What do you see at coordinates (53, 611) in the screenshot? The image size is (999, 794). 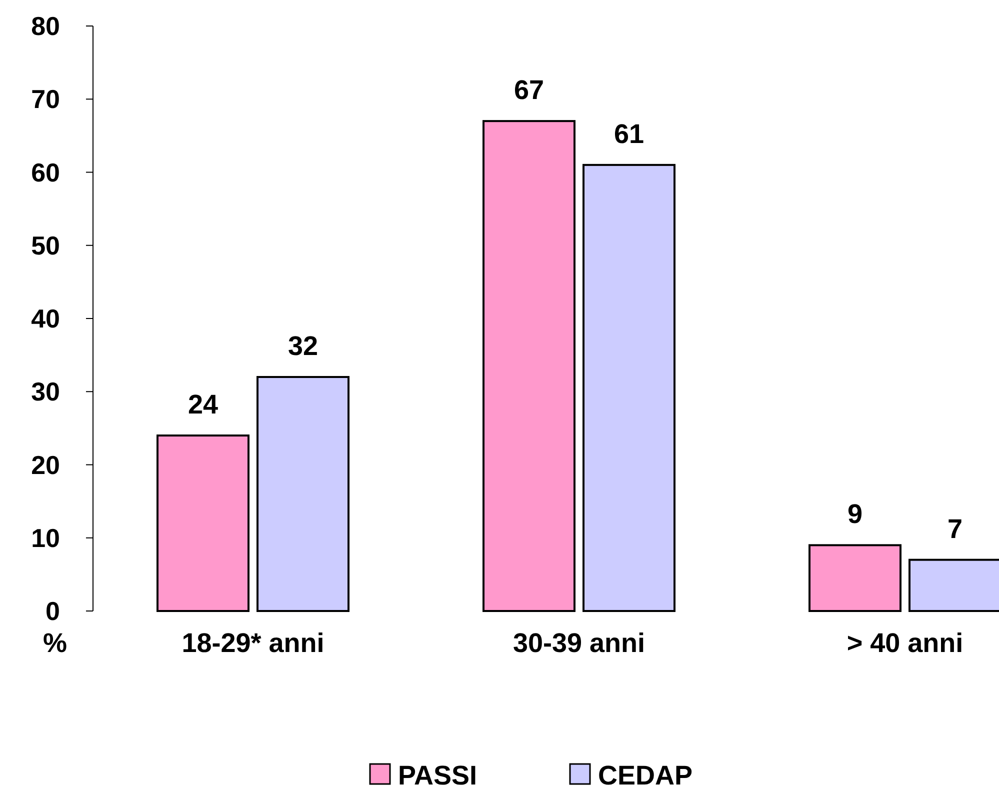 I see `y-tick-label: 0` at bounding box center [53, 611].